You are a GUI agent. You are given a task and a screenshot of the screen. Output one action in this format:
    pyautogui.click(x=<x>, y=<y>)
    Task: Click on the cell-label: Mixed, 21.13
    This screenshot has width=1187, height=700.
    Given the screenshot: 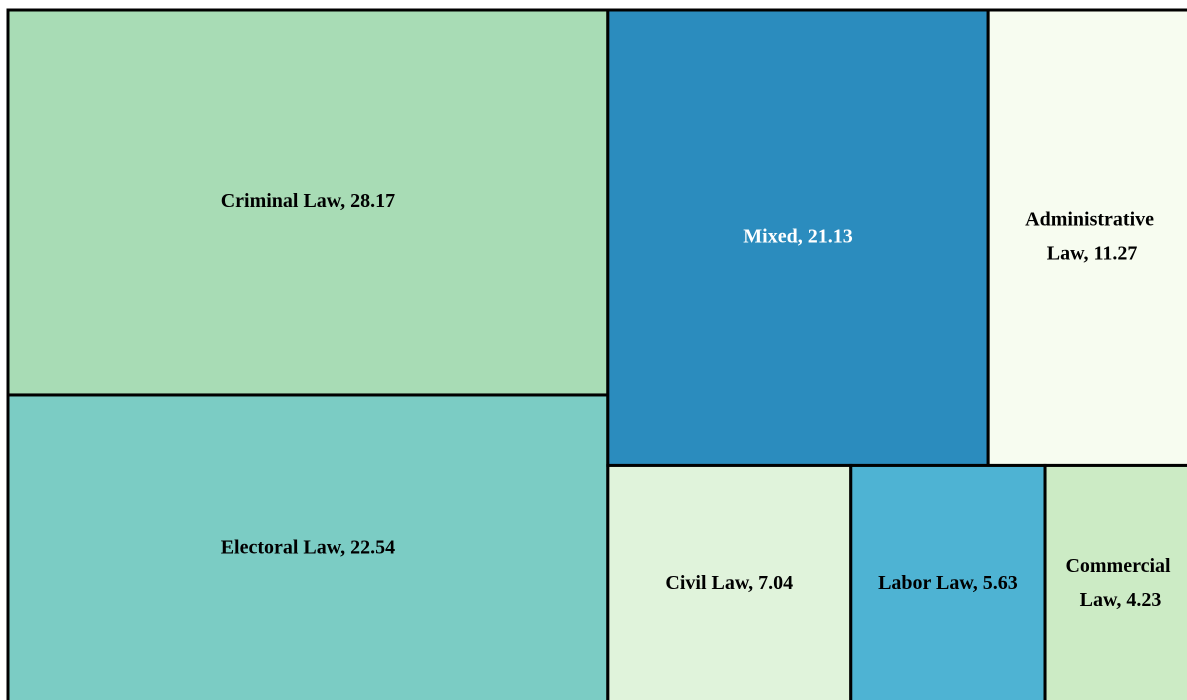 What is the action you would take?
    pyautogui.click(x=797, y=236)
    